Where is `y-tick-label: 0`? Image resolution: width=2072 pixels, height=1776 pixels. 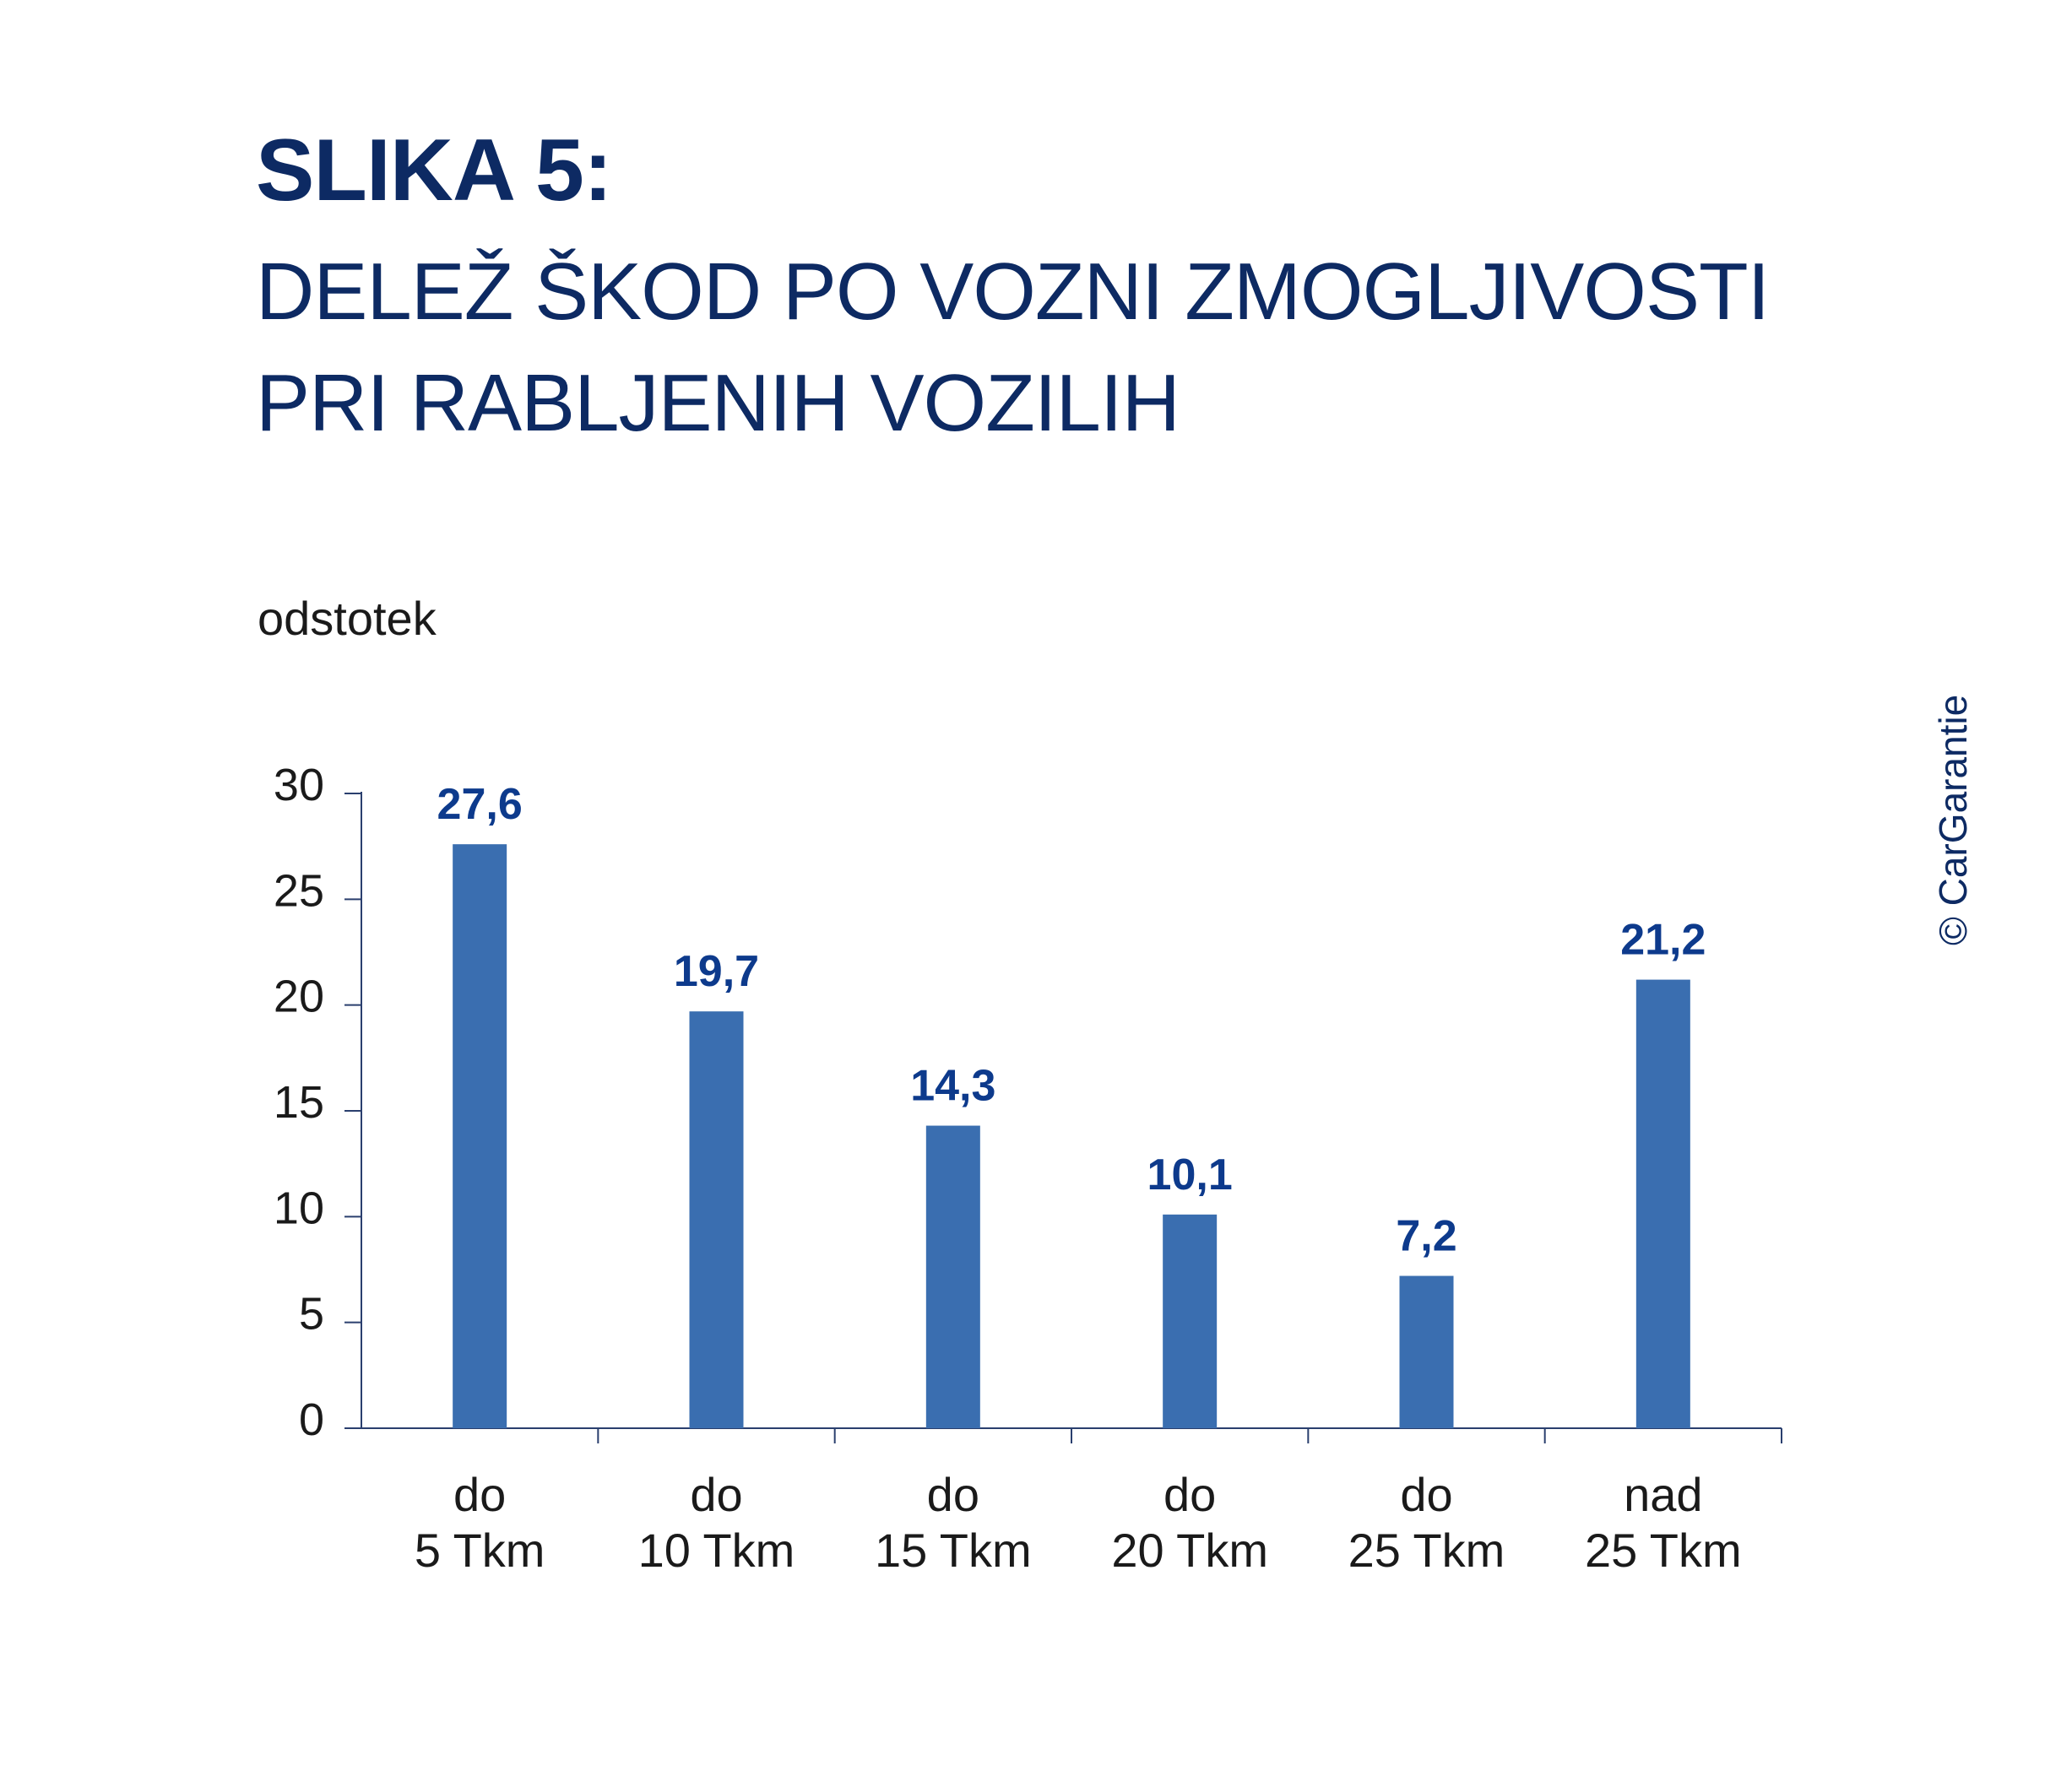 y-tick-label: 0 is located at coordinates (311, 1419).